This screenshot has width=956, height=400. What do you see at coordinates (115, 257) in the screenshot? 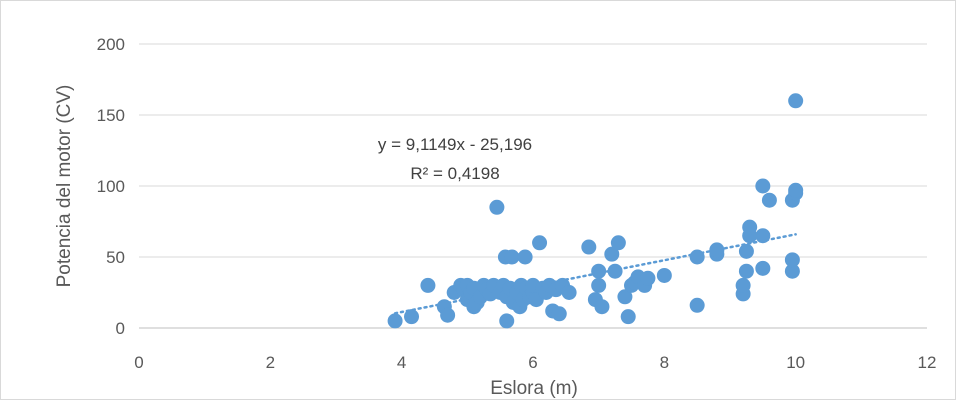
I see `y-tick-label-50: 50` at bounding box center [115, 257].